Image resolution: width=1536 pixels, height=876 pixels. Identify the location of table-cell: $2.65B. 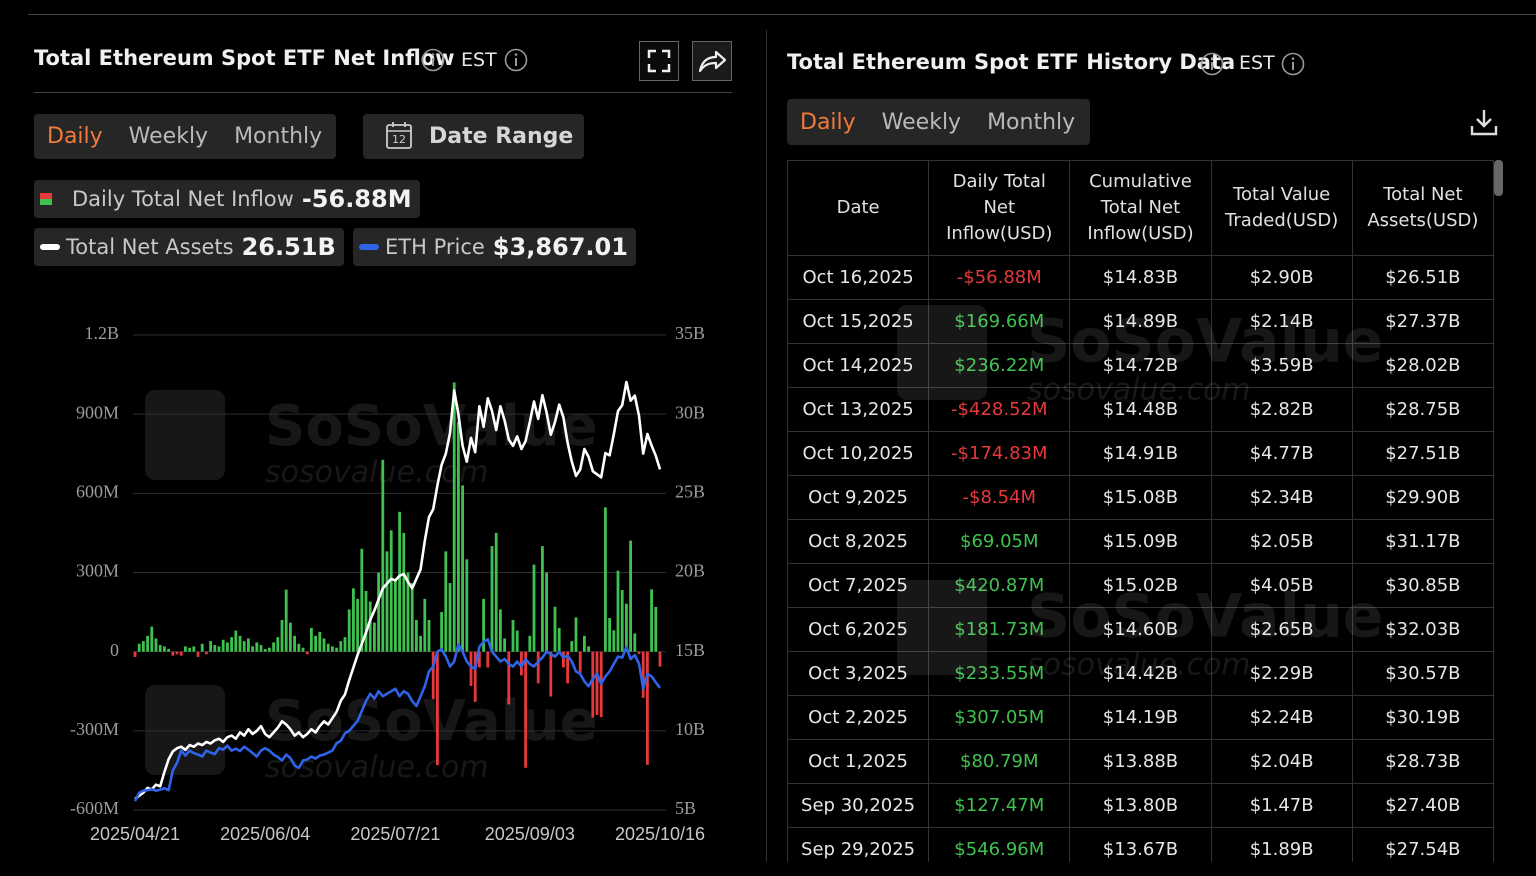
(1282, 629).